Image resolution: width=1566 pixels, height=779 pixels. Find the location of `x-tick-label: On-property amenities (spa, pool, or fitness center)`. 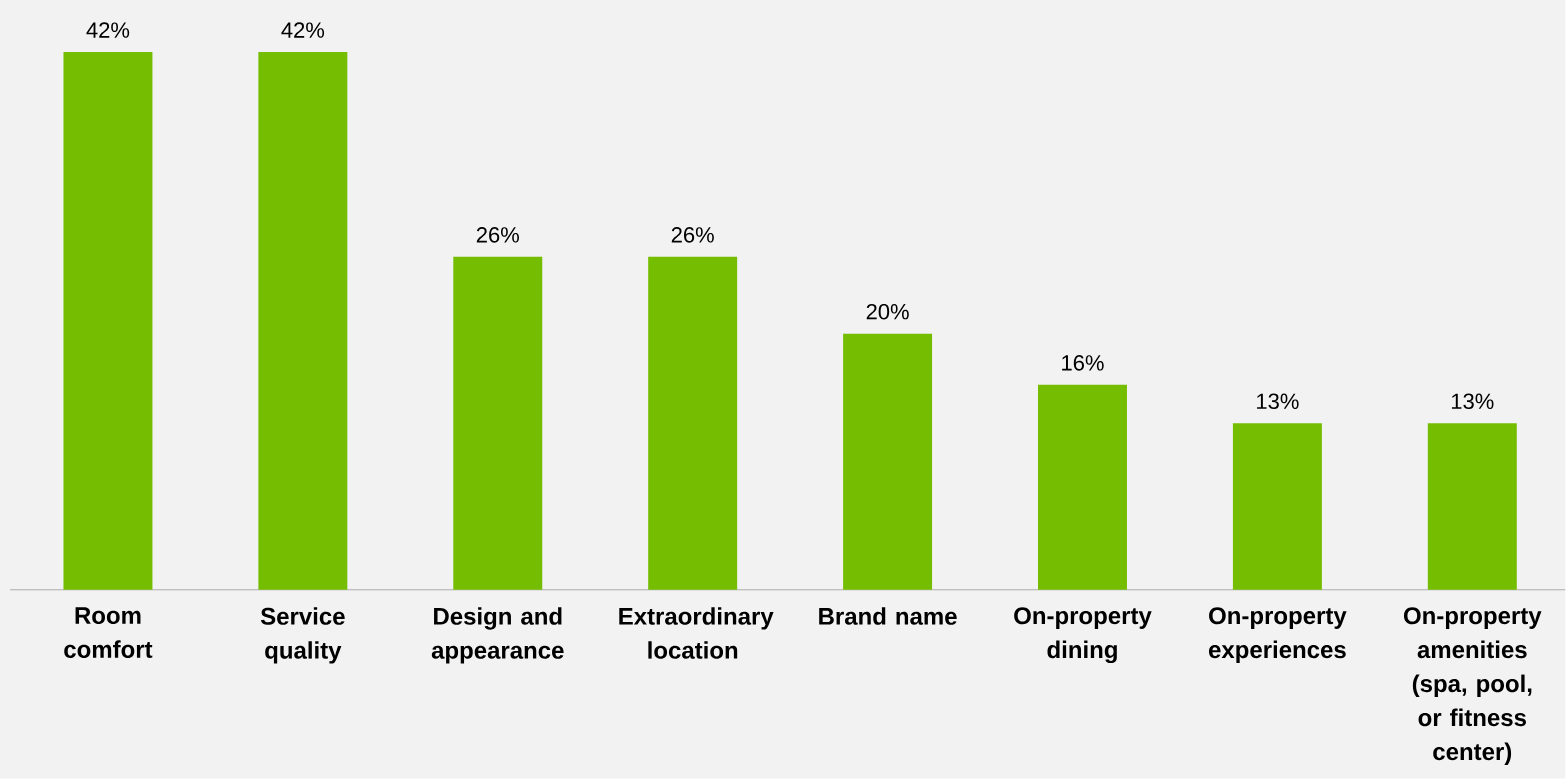

x-tick-label: On-property amenities (spa, pool, or fitness center) is located at coordinates (1472, 686).